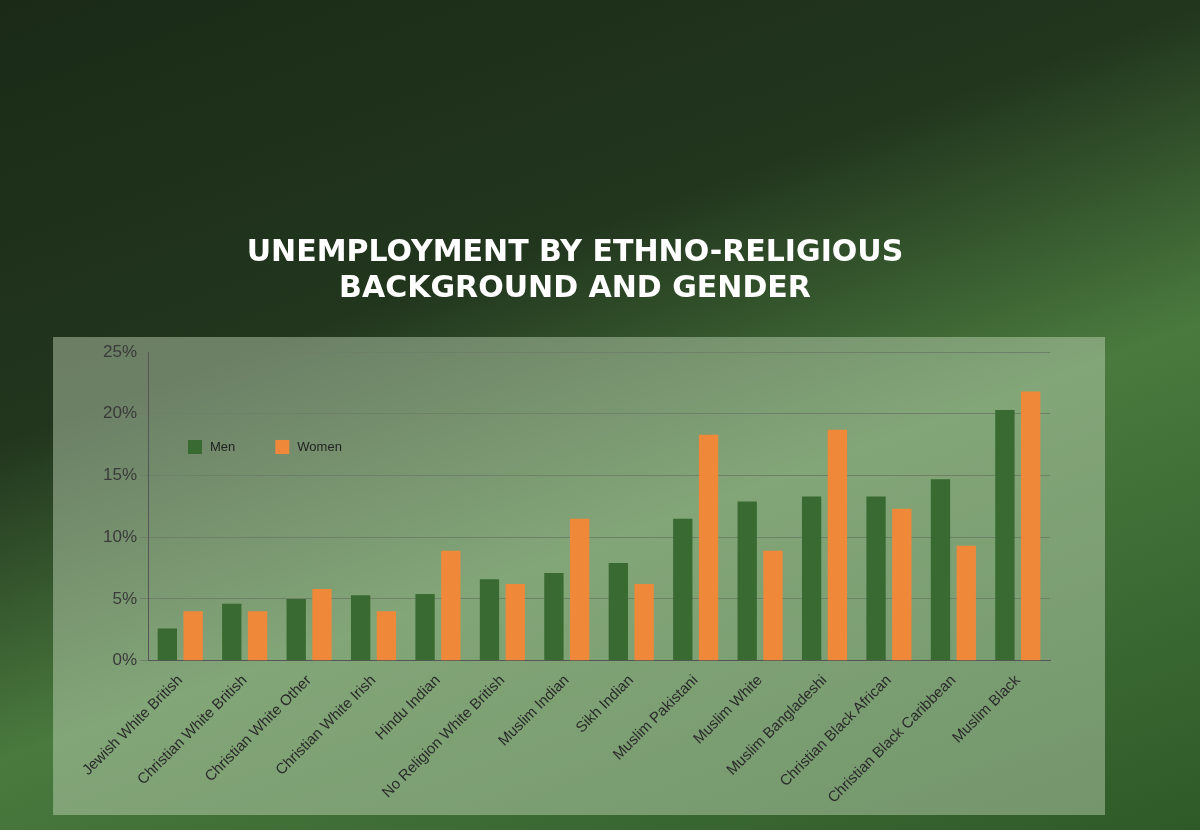 This screenshot has width=1200, height=830. What do you see at coordinates (120, 536) in the screenshot?
I see `y-tick-label: 10%` at bounding box center [120, 536].